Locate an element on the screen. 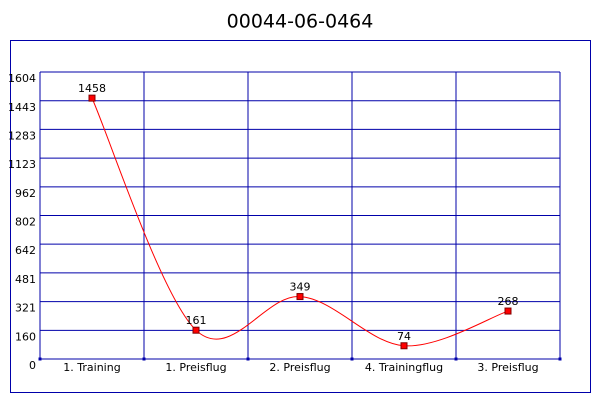 The width and height of the screenshot is (600, 400). y-tick-label: 321 is located at coordinates (25, 308).